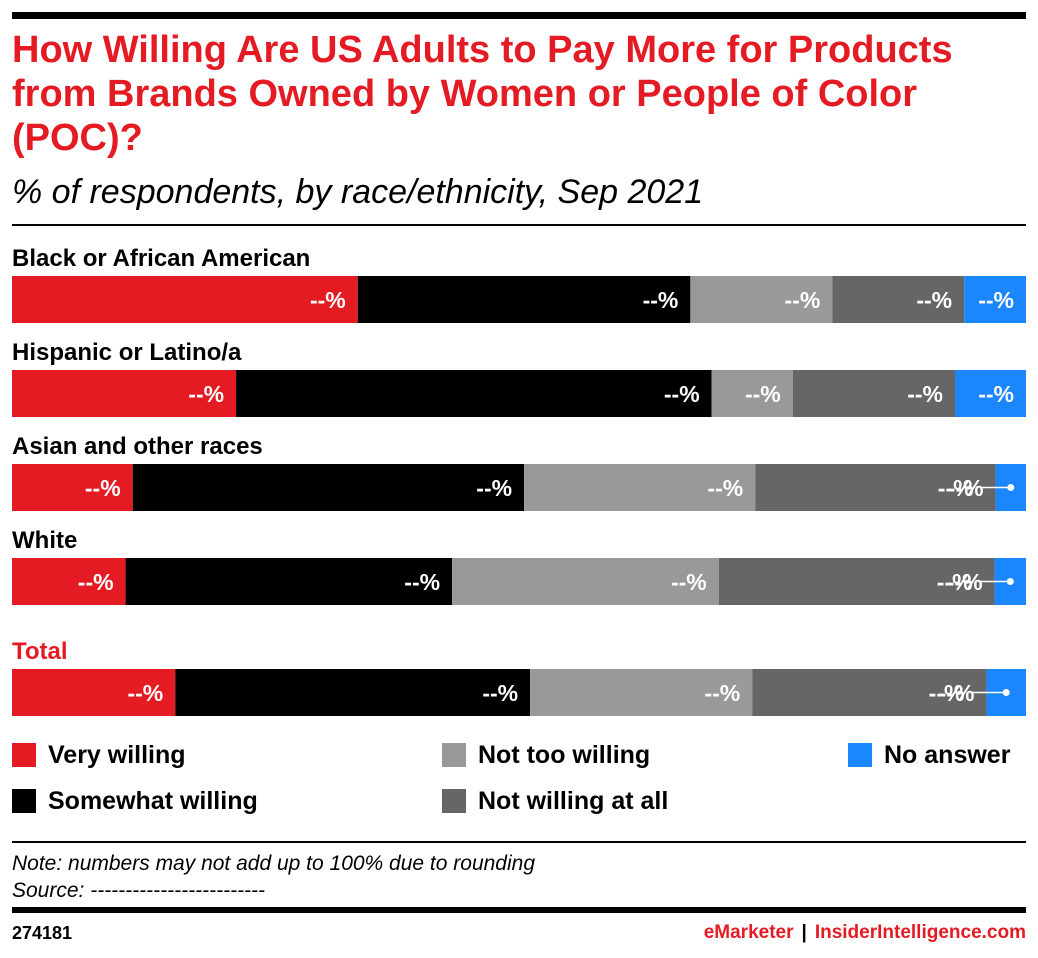 The height and width of the screenshot is (958, 1038). What do you see at coordinates (139, 890) in the screenshot?
I see `source-text: Source: -------------------------` at bounding box center [139, 890].